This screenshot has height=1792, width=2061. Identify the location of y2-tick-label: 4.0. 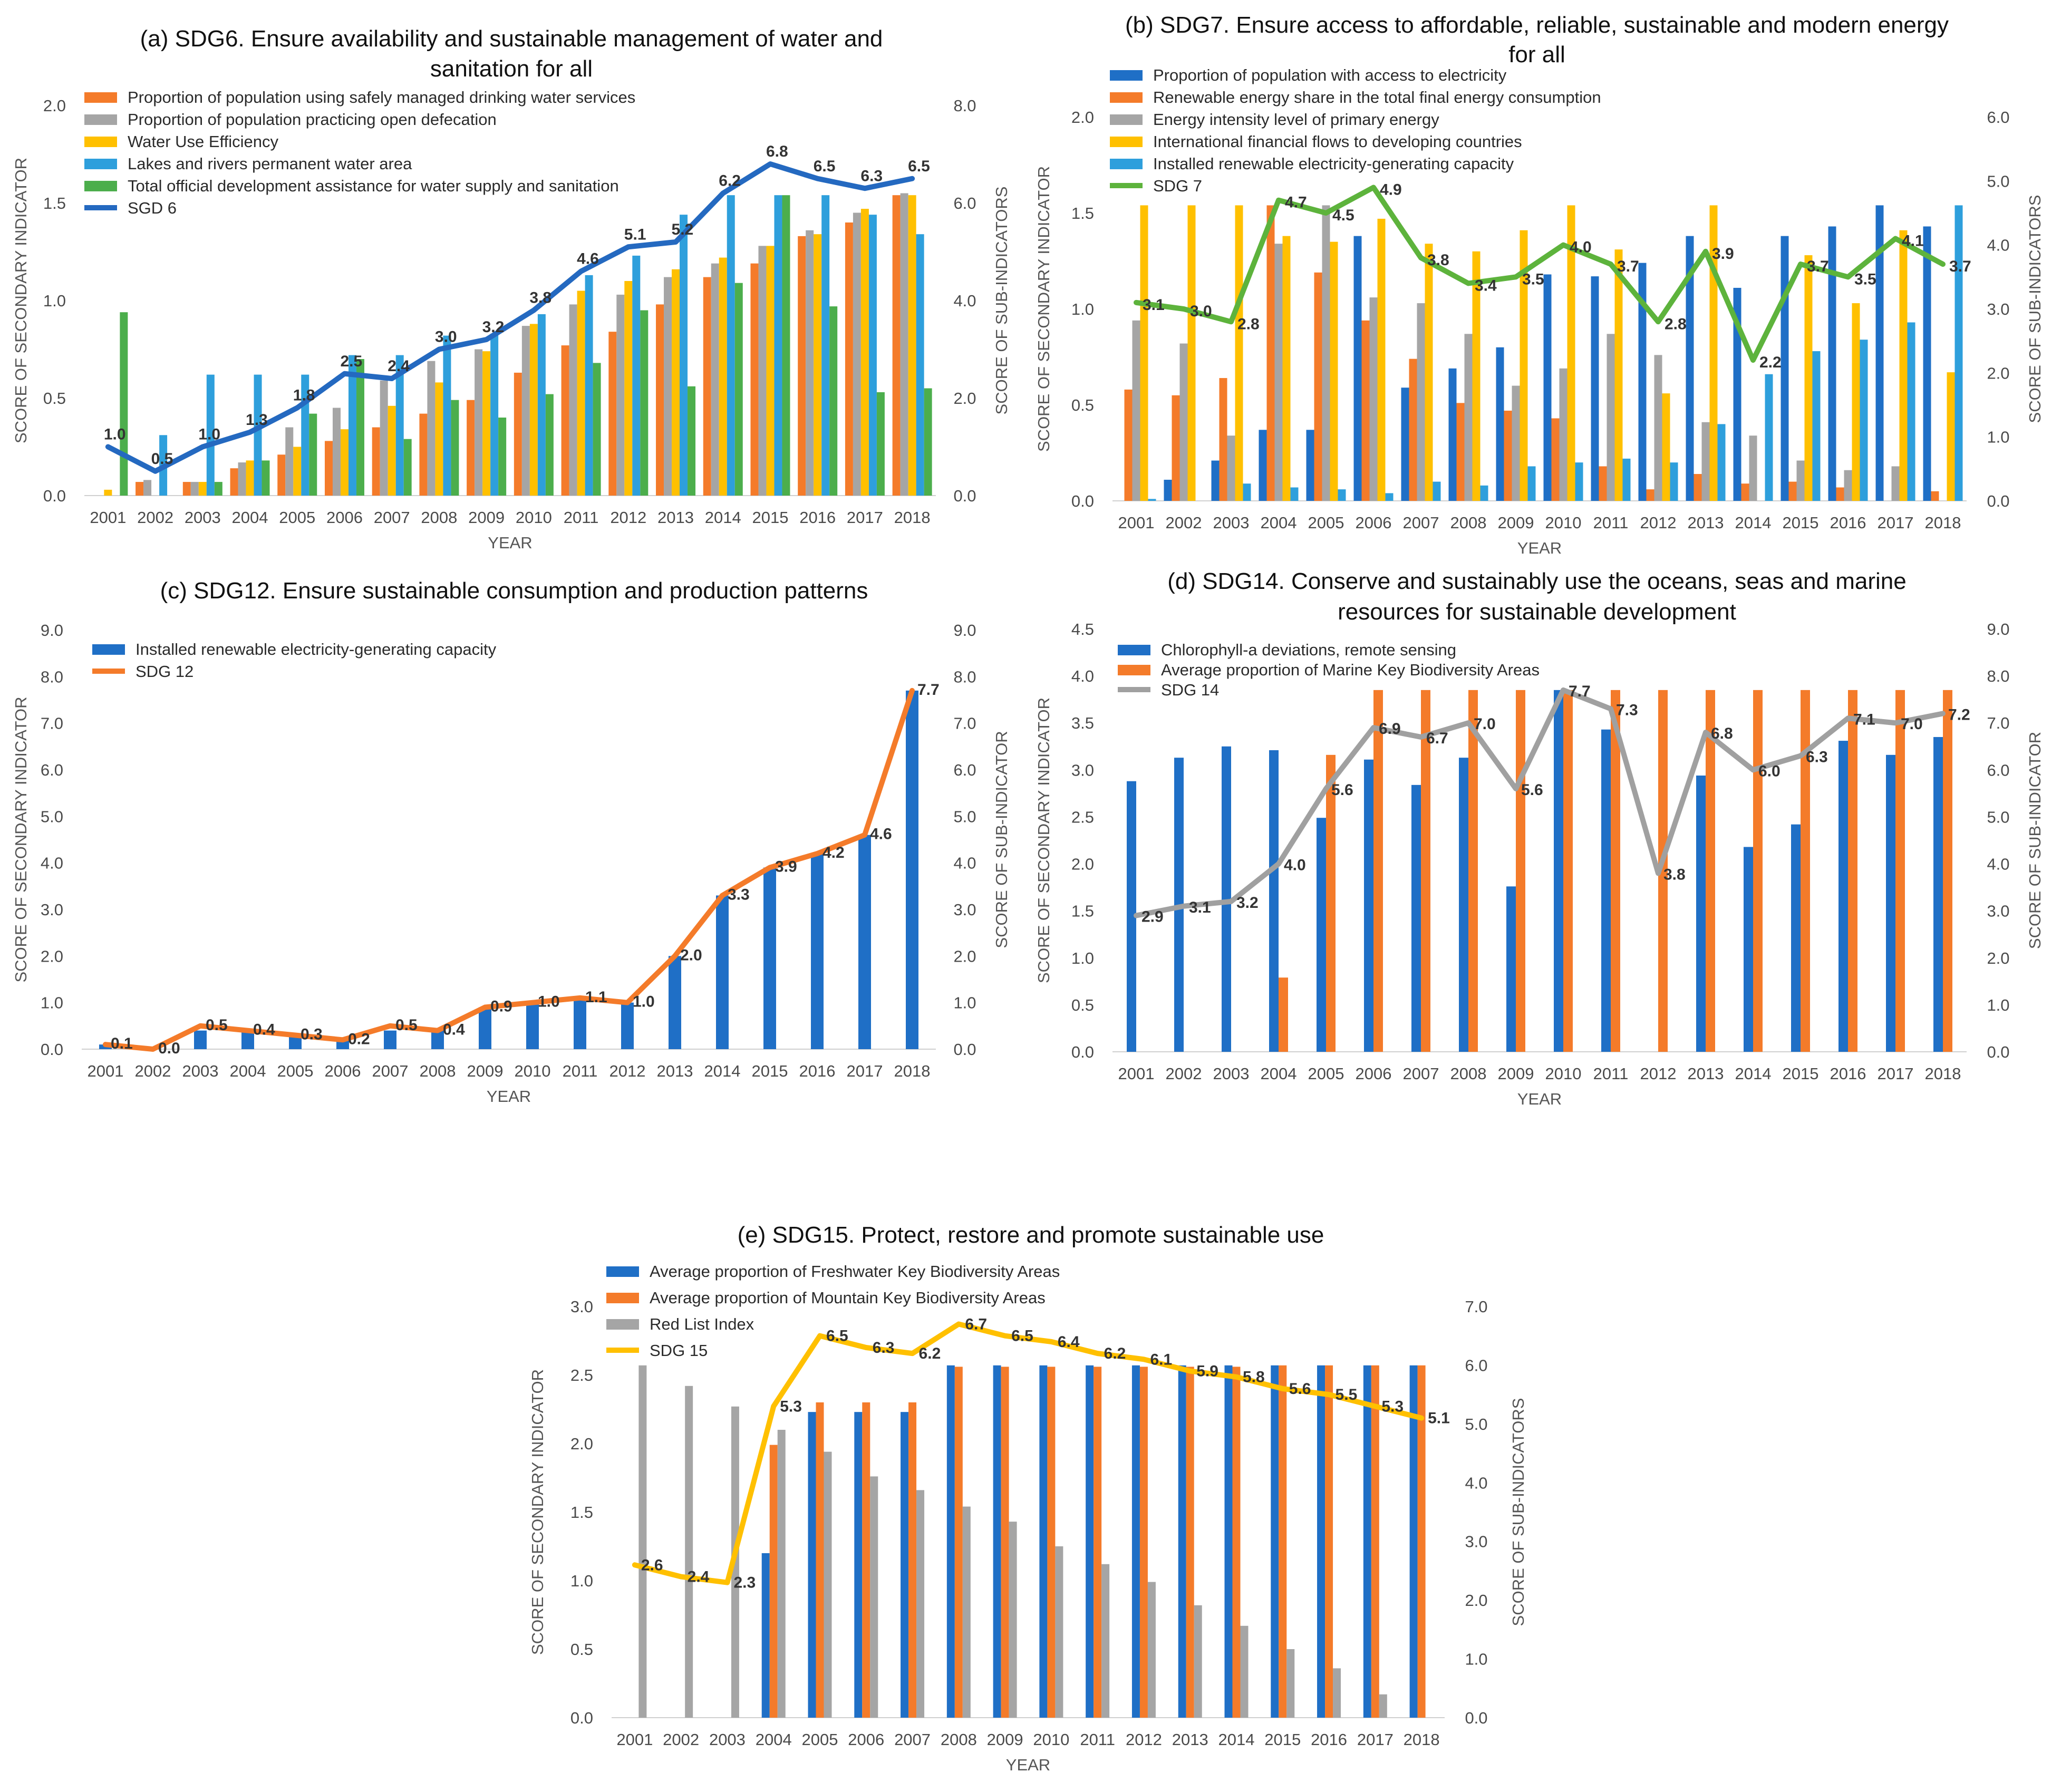
(965, 301).